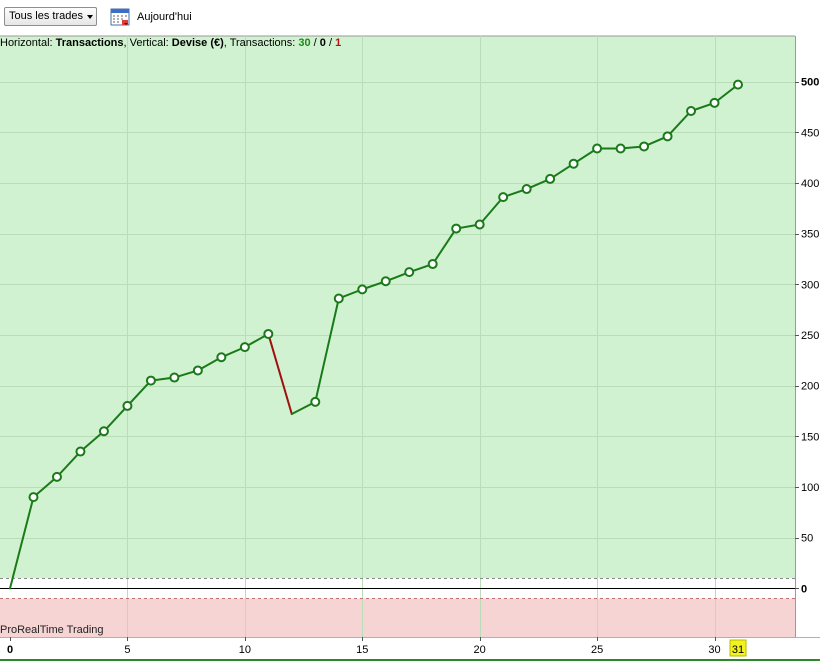 The width and height of the screenshot is (820, 661). What do you see at coordinates (304, 43) in the screenshot?
I see `count-positive: 30` at bounding box center [304, 43].